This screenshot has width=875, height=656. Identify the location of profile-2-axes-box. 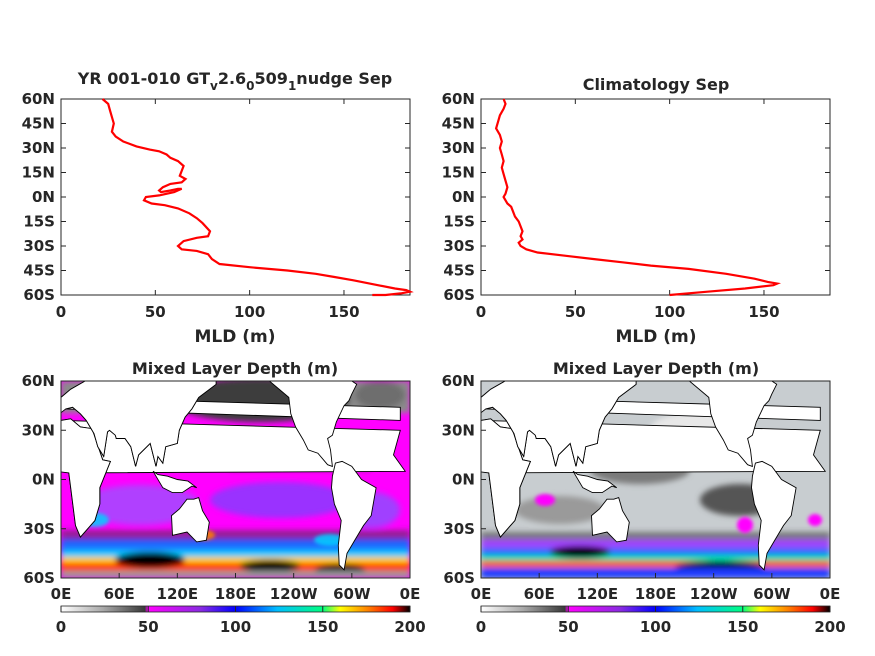
(655, 197).